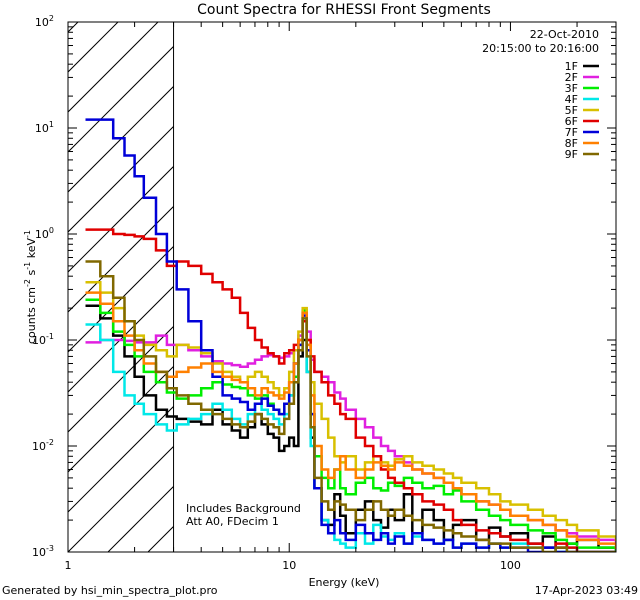 The height and width of the screenshot is (600, 640). What do you see at coordinates (68, 565) in the screenshot?
I see `x-tick-label: 1` at bounding box center [68, 565].